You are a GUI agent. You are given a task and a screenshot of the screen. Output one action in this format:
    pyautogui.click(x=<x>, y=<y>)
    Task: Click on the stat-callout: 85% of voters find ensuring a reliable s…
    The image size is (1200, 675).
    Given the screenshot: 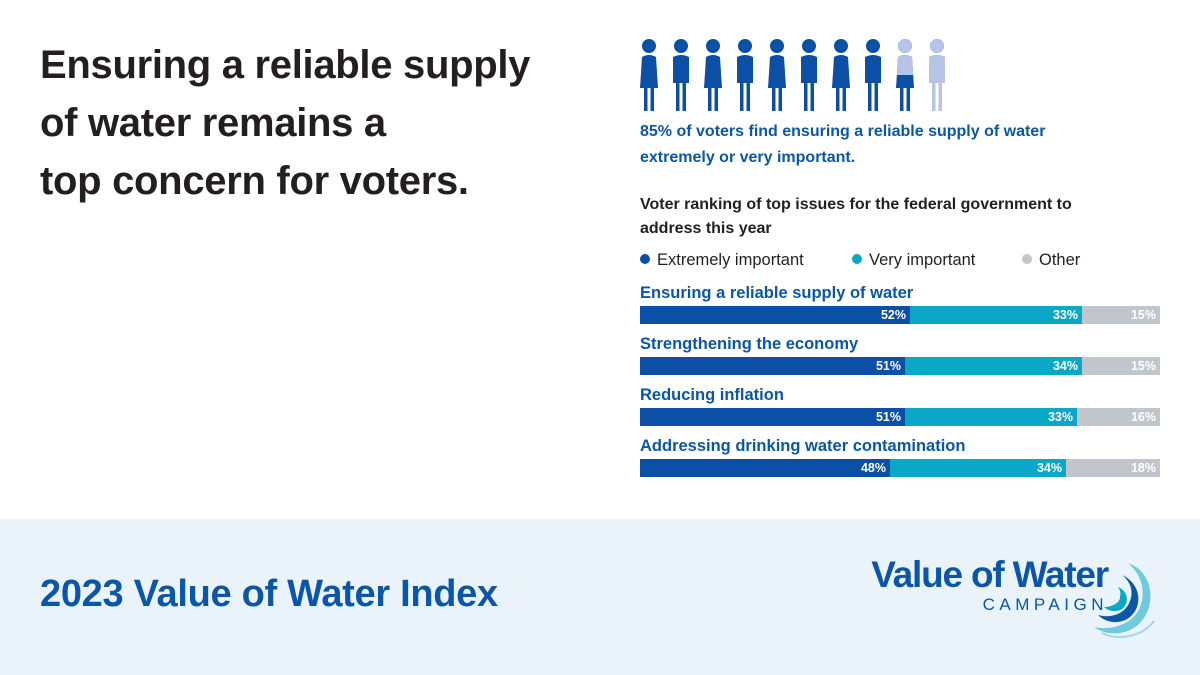 What is the action you would take?
    pyautogui.click(x=900, y=145)
    